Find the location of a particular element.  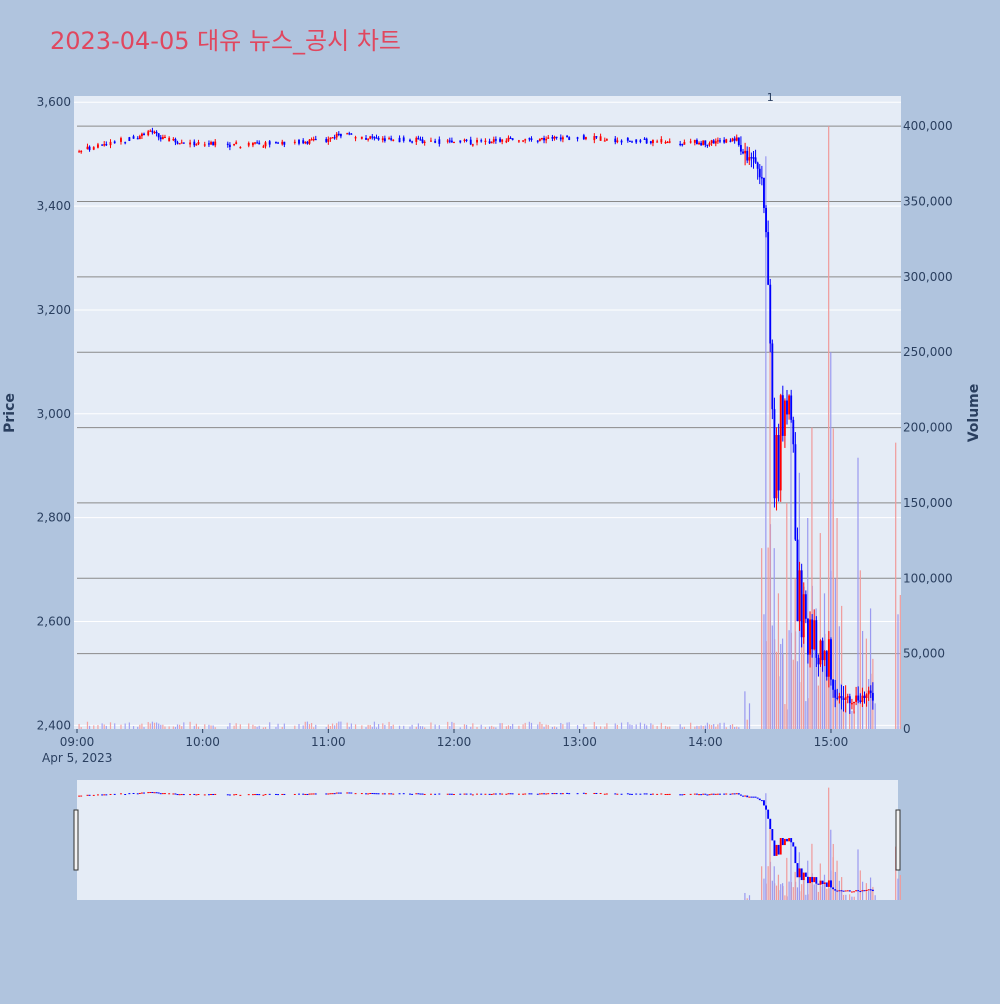

range-slider-right-handle is located at coordinates (898, 840).